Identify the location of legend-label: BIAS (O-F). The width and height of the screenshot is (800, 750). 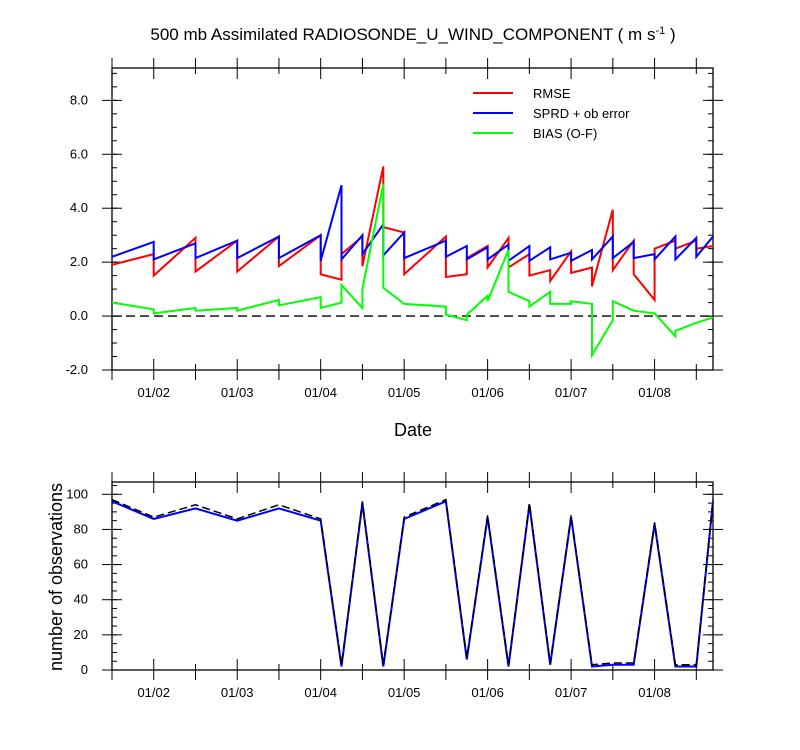
(565, 133).